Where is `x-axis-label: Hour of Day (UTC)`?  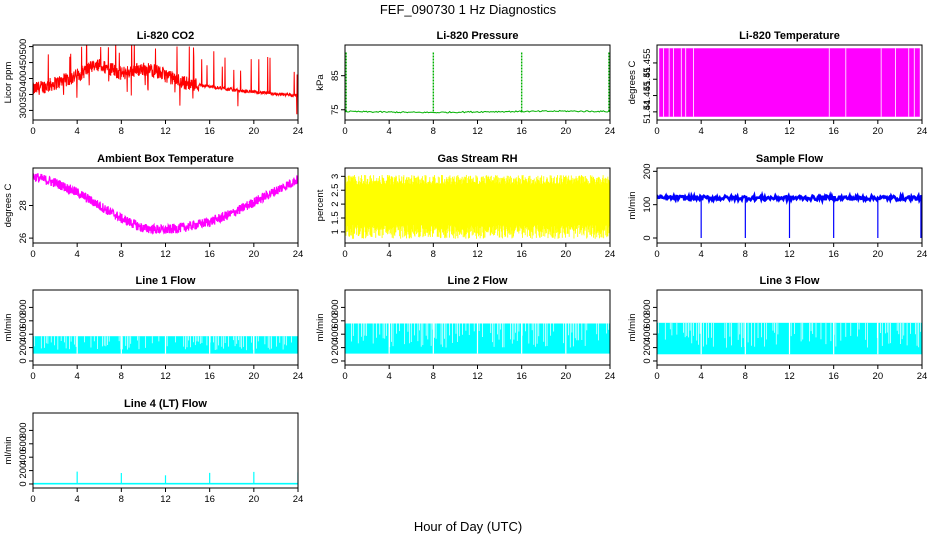
x-axis-label: Hour of Day (UTC) is located at coordinates (468, 526).